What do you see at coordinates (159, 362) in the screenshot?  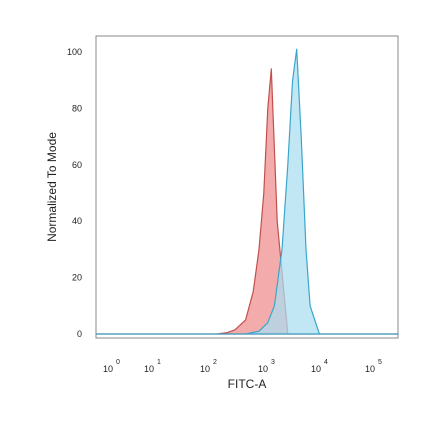 I see `x-tick-exponent: 1` at bounding box center [159, 362].